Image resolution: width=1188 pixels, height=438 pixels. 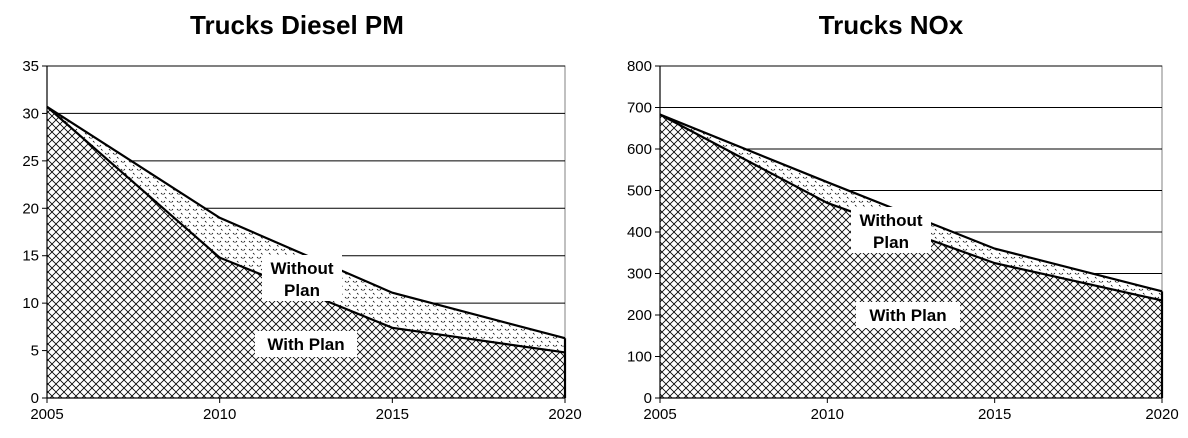 I want to click on y-tick-label: 100, so click(x=639, y=357).